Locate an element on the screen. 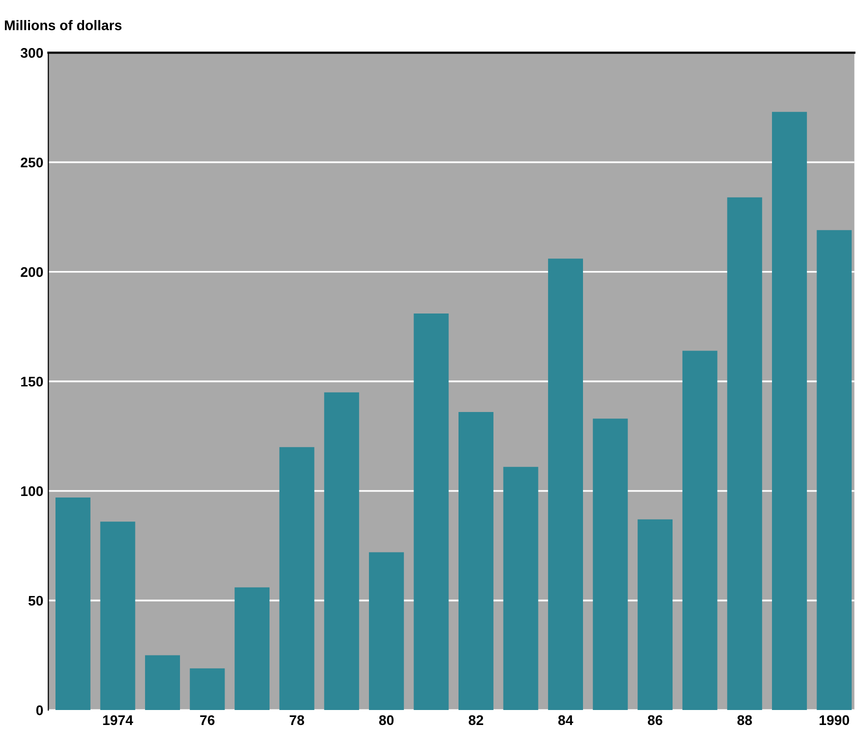 This screenshot has width=863, height=732. x-tick-label: 88 is located at coordinates (744, 720).